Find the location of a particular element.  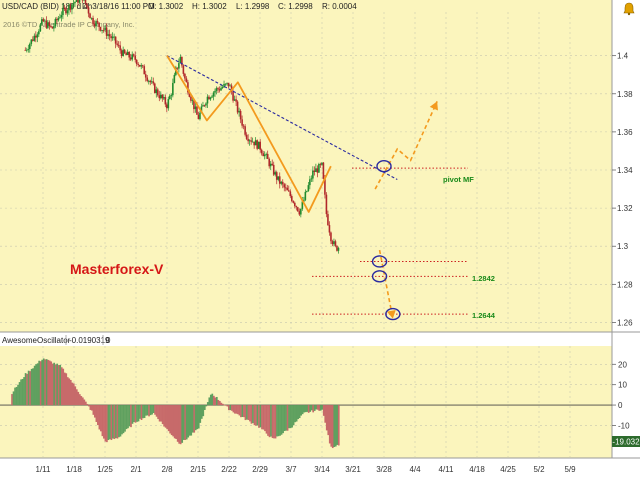

price-tick-label: 1.36 is located at coordinates (625, 132).